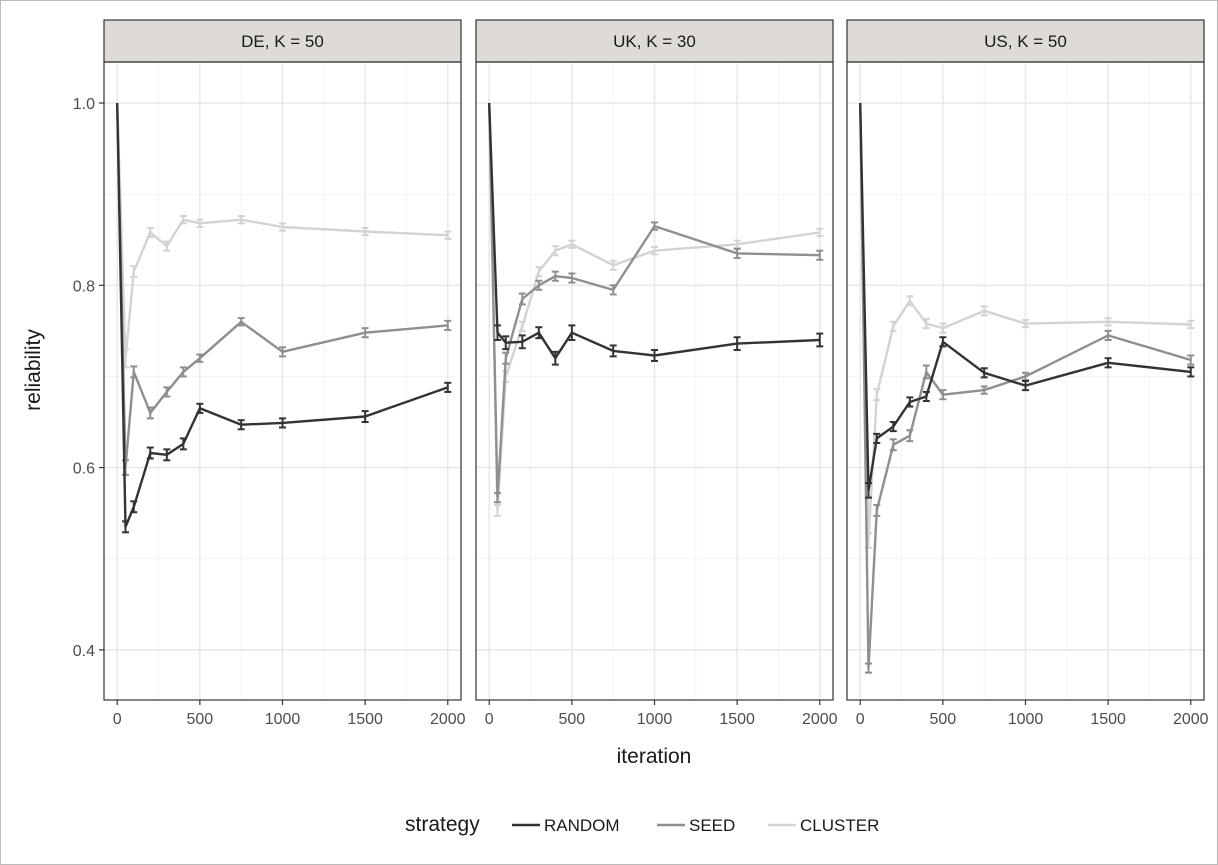 The height and width of the screenshot is (865, 1218). What do you see at coordinates (696, 825) in the screenshot?
I see `legend-item-seed: SEED` at bounding box center [696, 825].